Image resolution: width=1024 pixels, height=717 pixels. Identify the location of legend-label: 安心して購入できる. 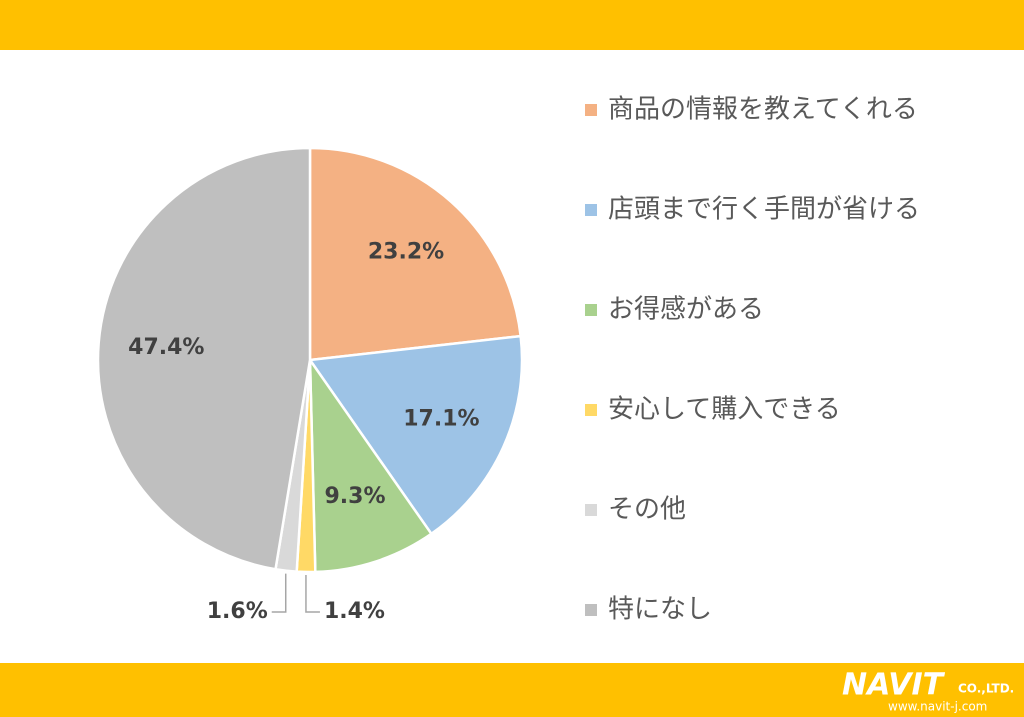
(724, 410).